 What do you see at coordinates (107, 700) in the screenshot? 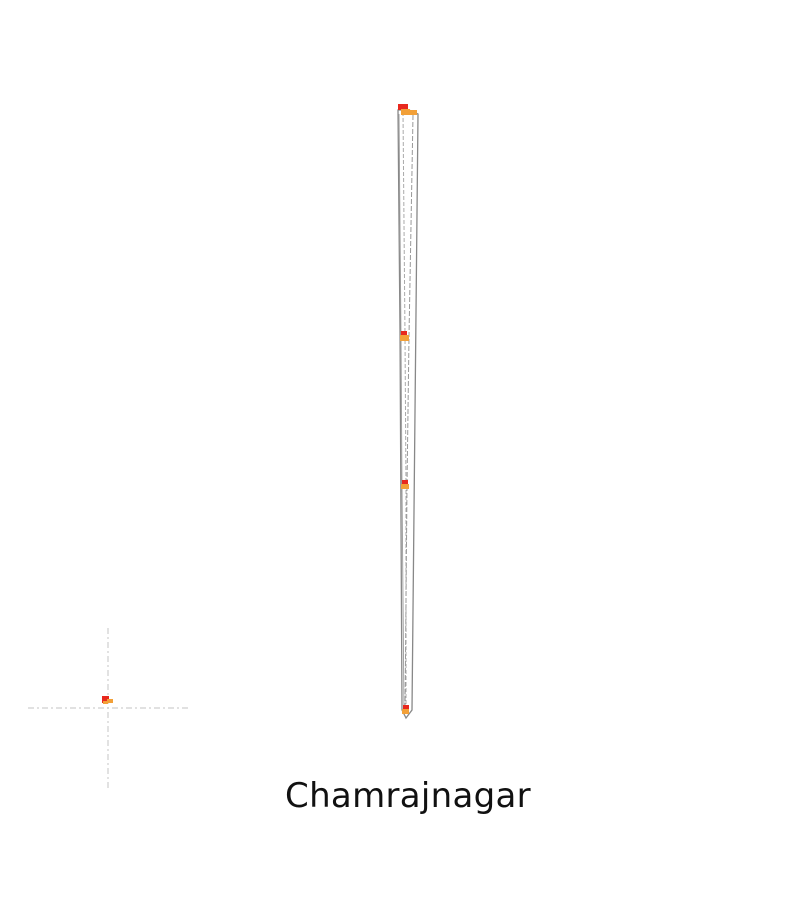
I see `crosshair-icon` at bounding box center [107, 700].